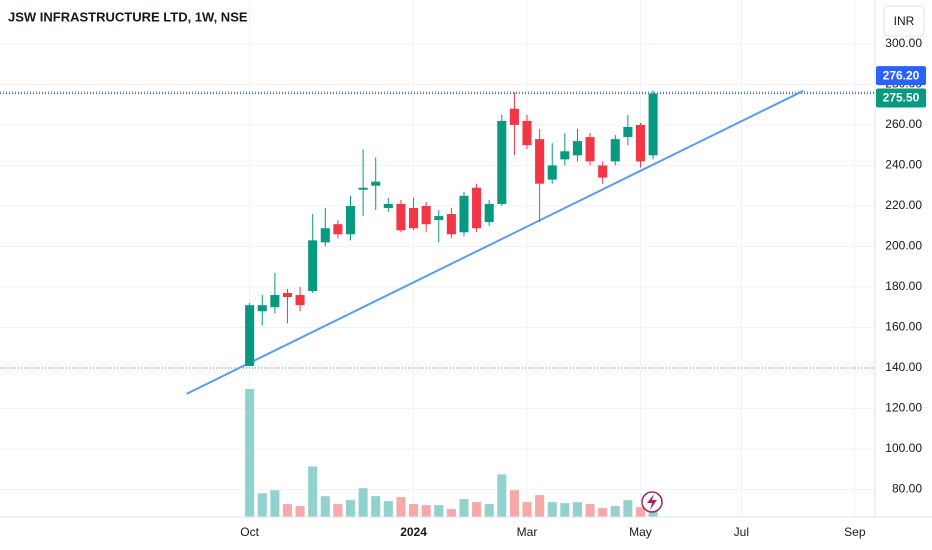 The width and height of the screenshot is (932, 550). I want to click on x-tick-label: May, so click(640, 532).